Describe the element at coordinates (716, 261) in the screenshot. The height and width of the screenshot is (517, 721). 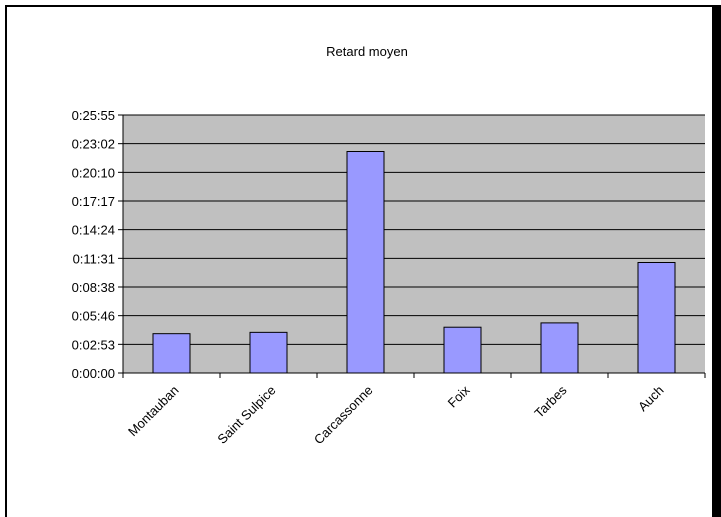
I see `window-edge` at that location.